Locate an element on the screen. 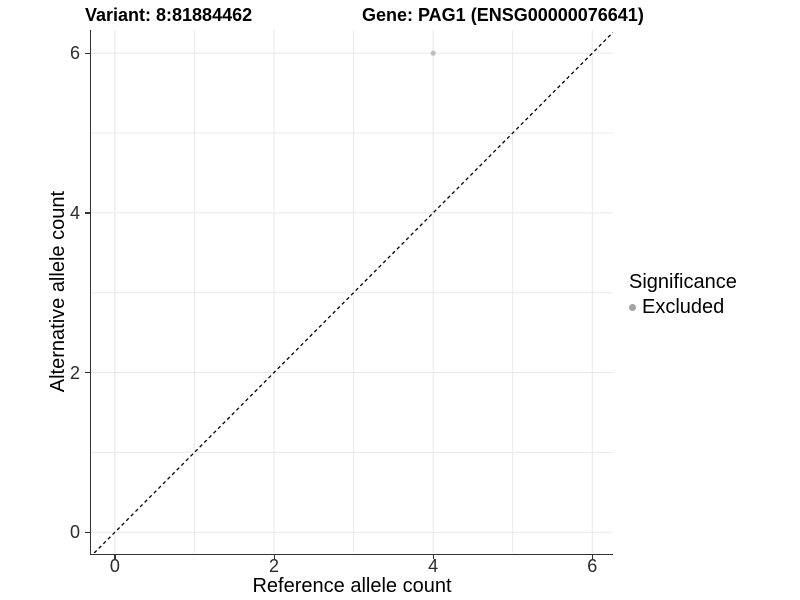 Image resolution: width=800 pixels, height=600 pixels. x-tick-label: 0 is located at coordinates (114, 566).